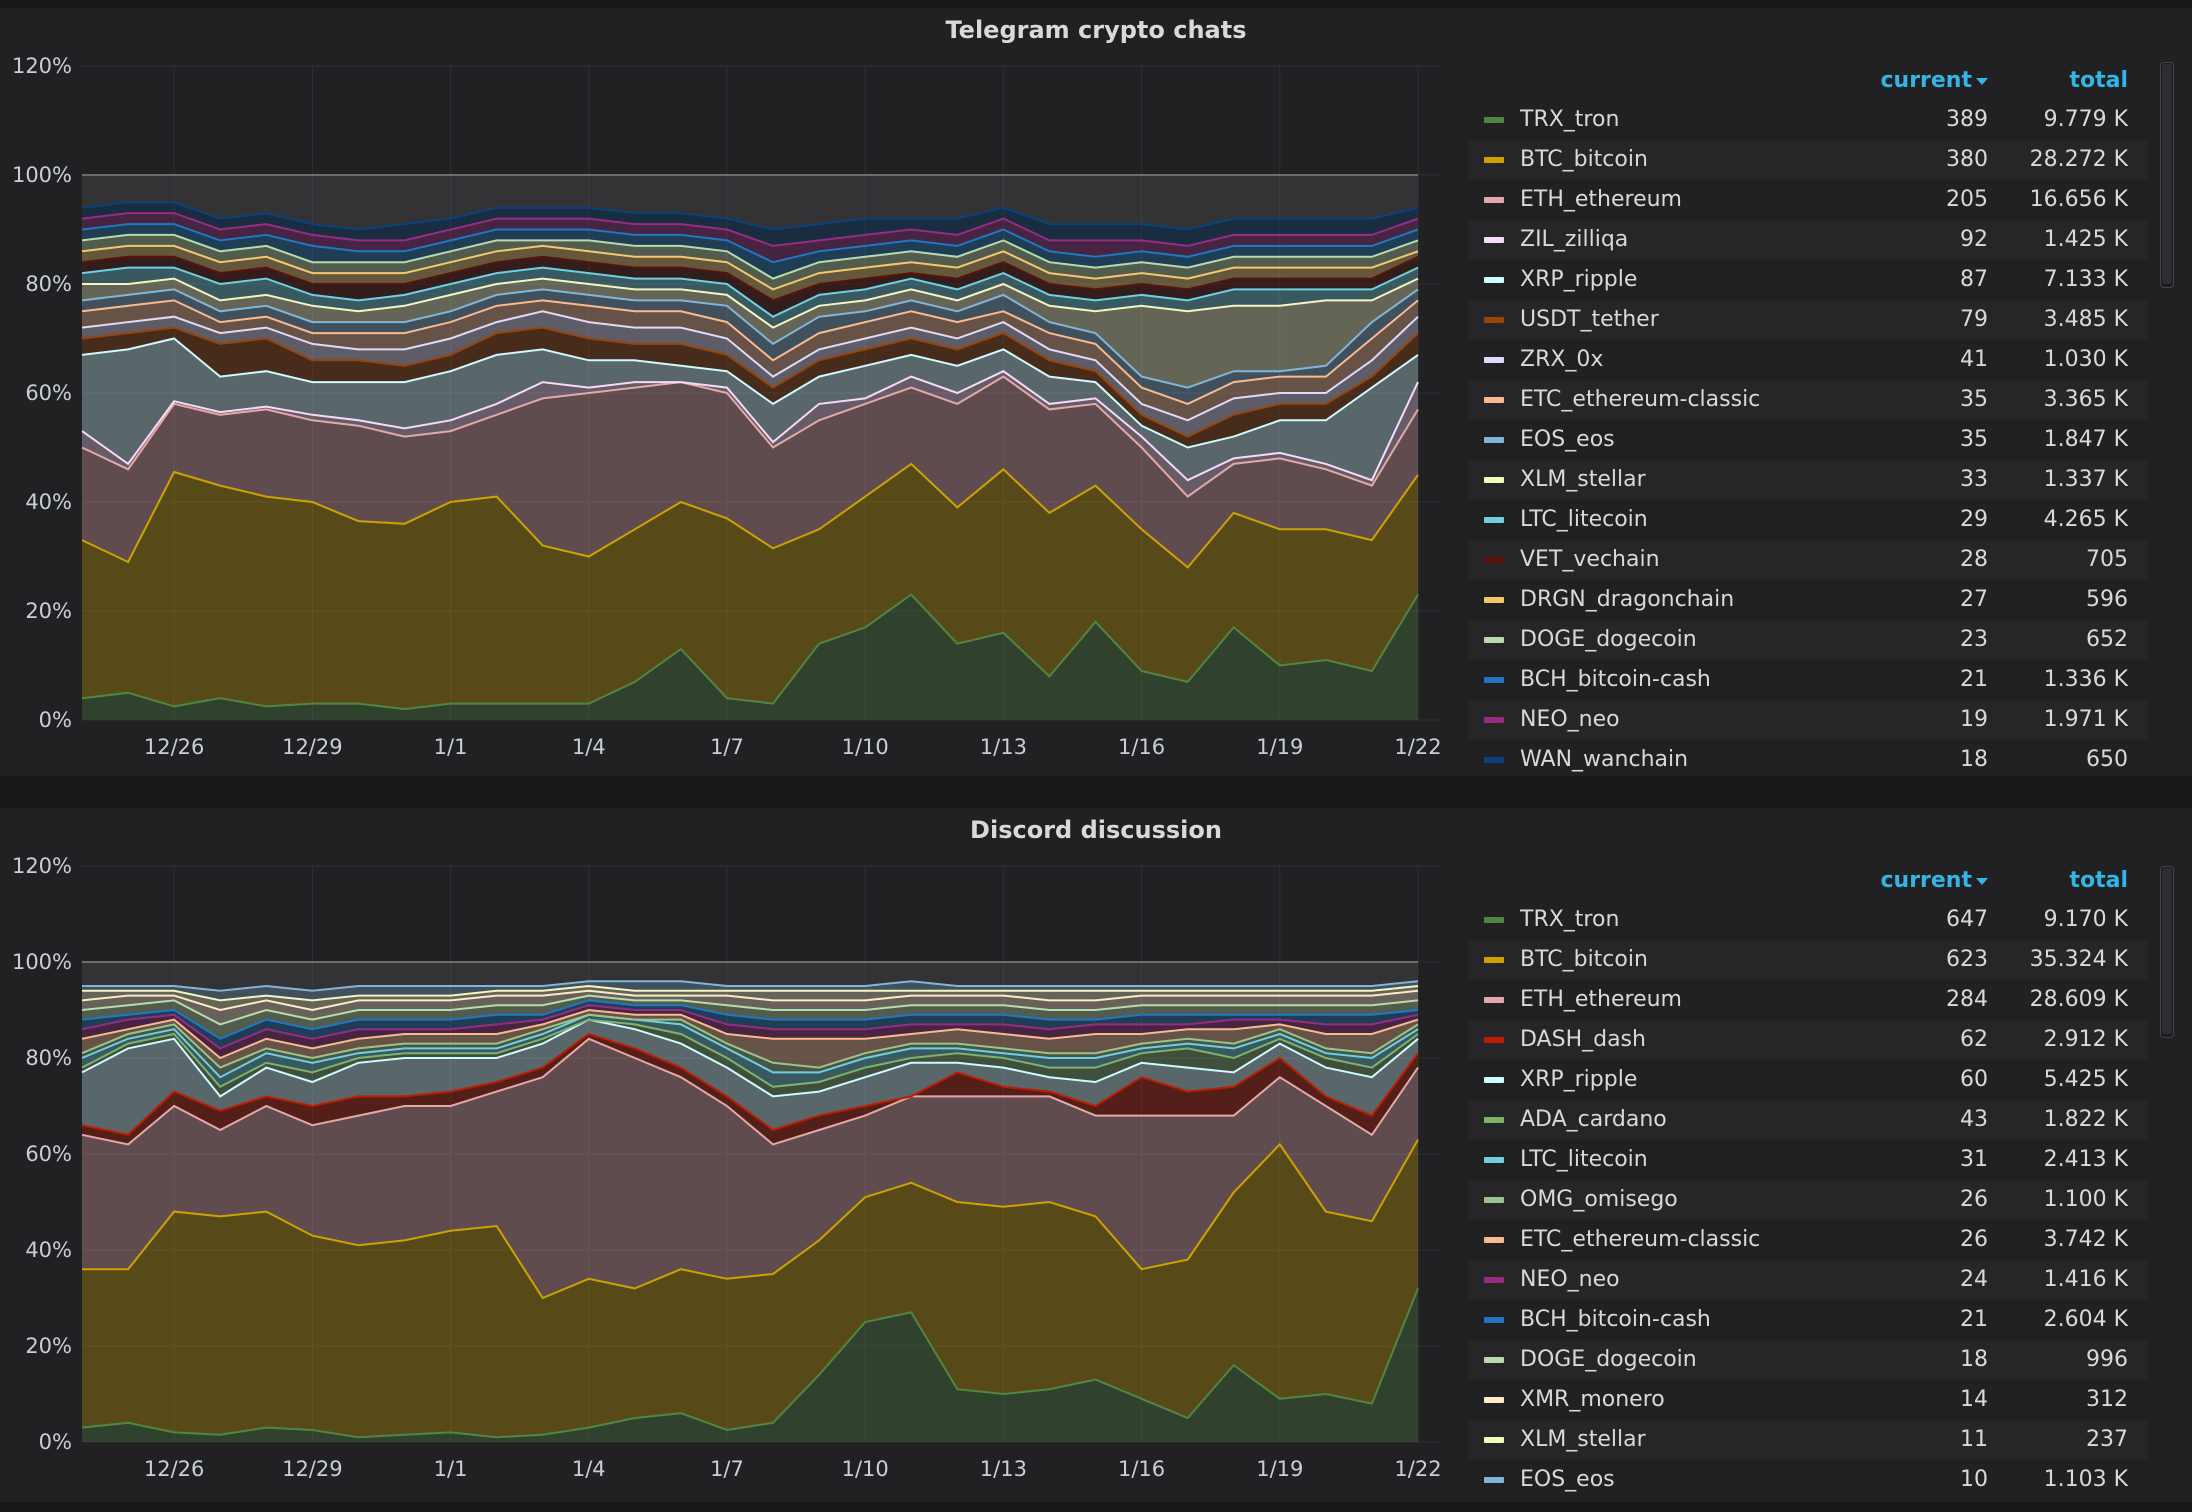  I want to click on series-name: DRGN_dragonchain, so click(1627, 599).